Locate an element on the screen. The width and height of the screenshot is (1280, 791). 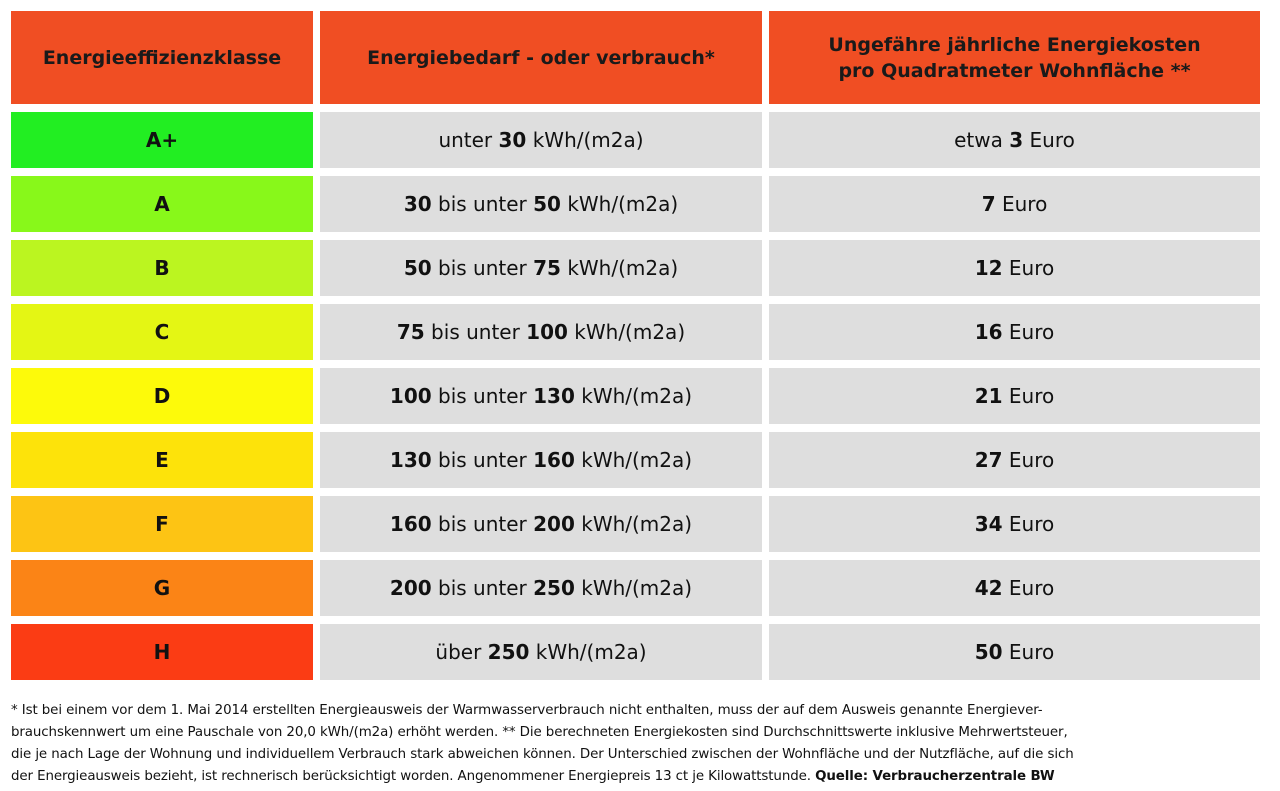
energy-class-label: H is located at coordinates (162, 652).